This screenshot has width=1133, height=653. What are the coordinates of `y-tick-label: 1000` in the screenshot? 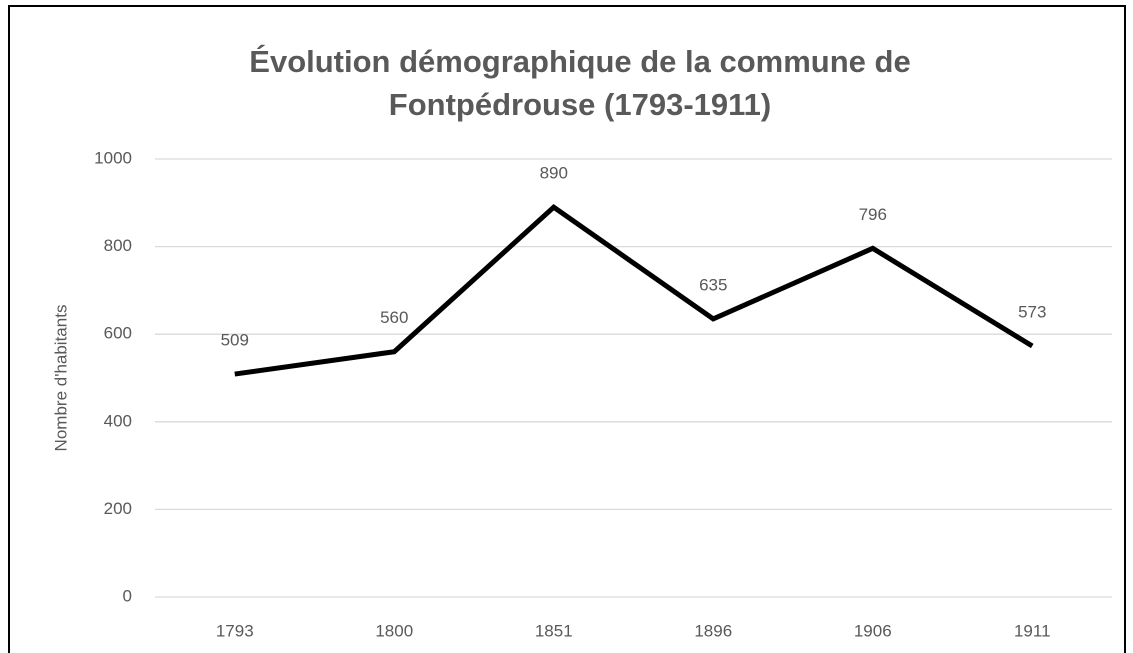 It's located at (113, 157).